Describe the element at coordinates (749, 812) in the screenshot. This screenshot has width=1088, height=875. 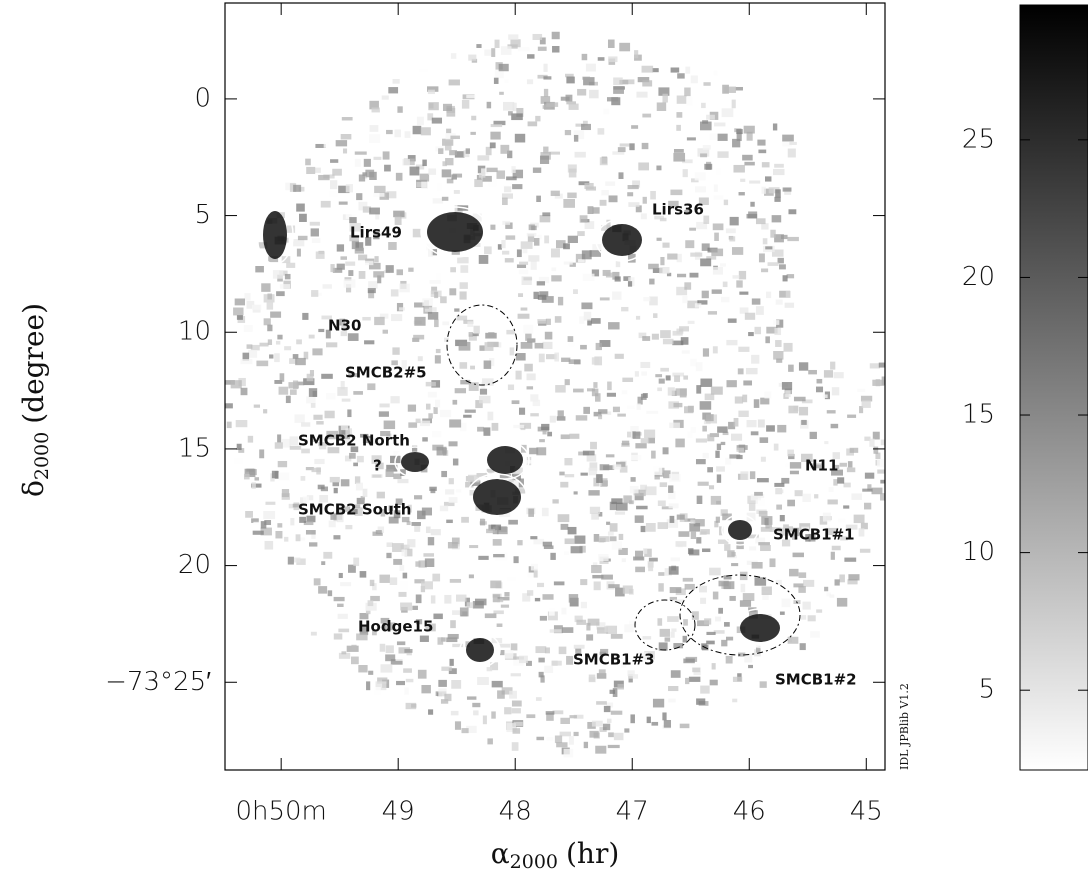
I see `x-tick-label: 46` at that location.